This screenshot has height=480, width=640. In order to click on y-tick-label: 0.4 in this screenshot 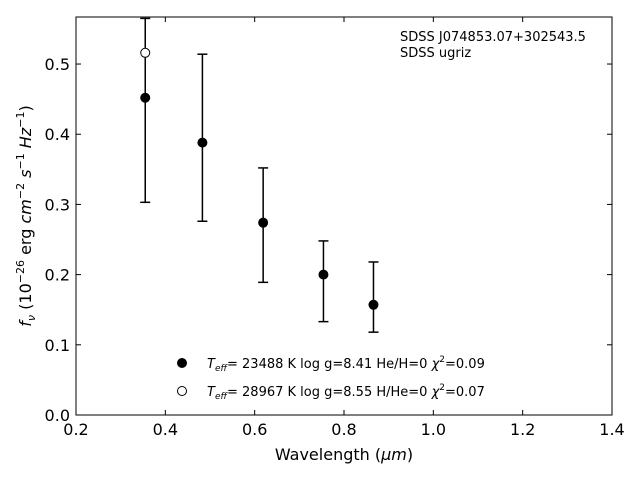, I will do `click(57, 134)`.